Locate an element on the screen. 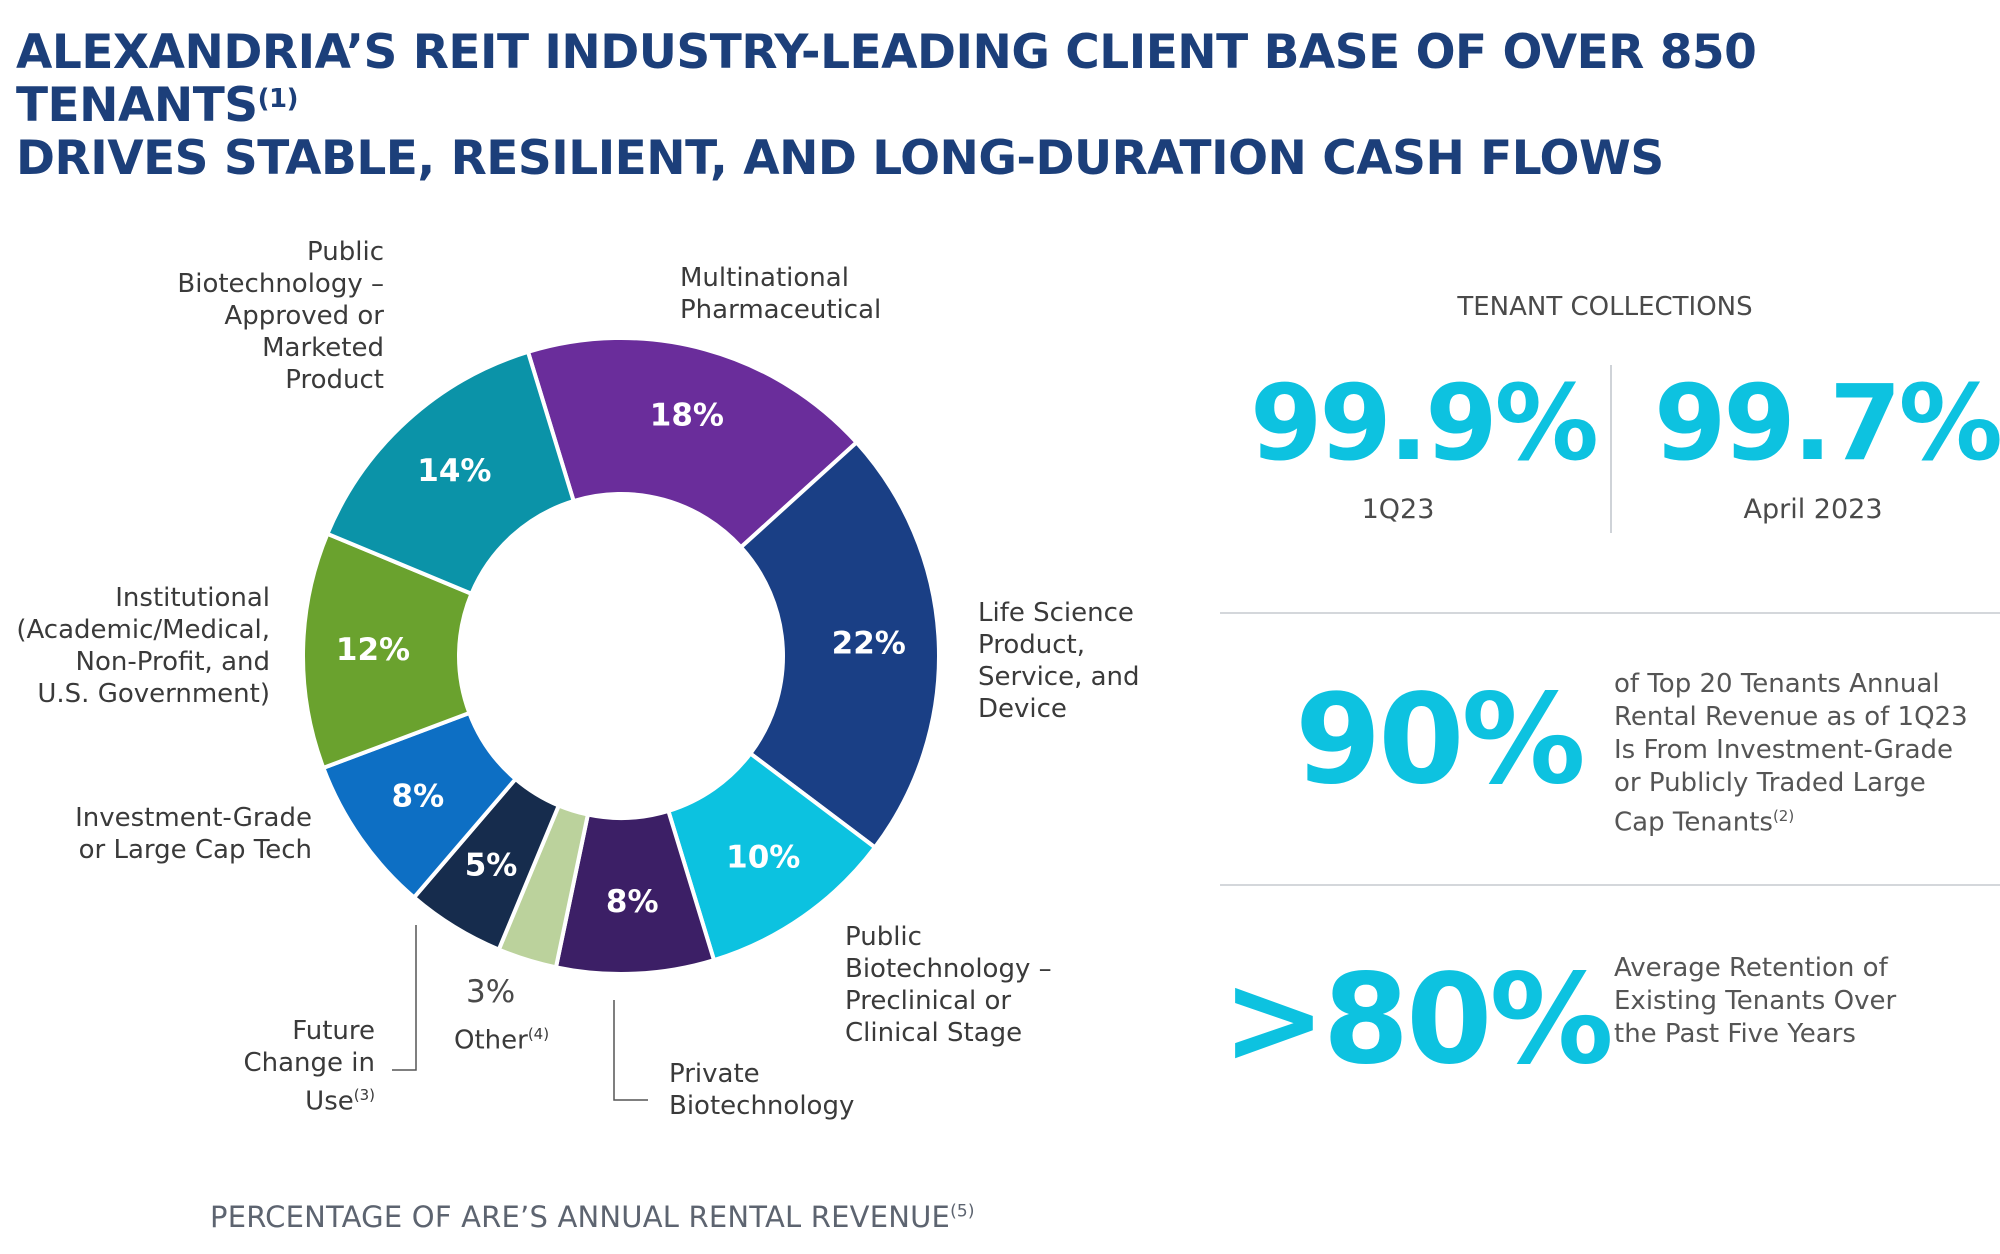  desc-line: Average Retention of is located at coordinates (1751, 968).